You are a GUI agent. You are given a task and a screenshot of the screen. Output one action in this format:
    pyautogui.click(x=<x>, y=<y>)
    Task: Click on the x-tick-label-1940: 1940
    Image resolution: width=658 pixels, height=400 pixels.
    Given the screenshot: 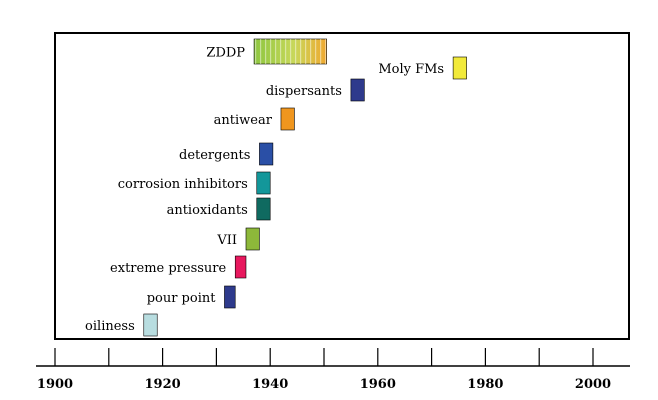 What is the action you would take?
    pyautogui.click(x=270, y=384)
    